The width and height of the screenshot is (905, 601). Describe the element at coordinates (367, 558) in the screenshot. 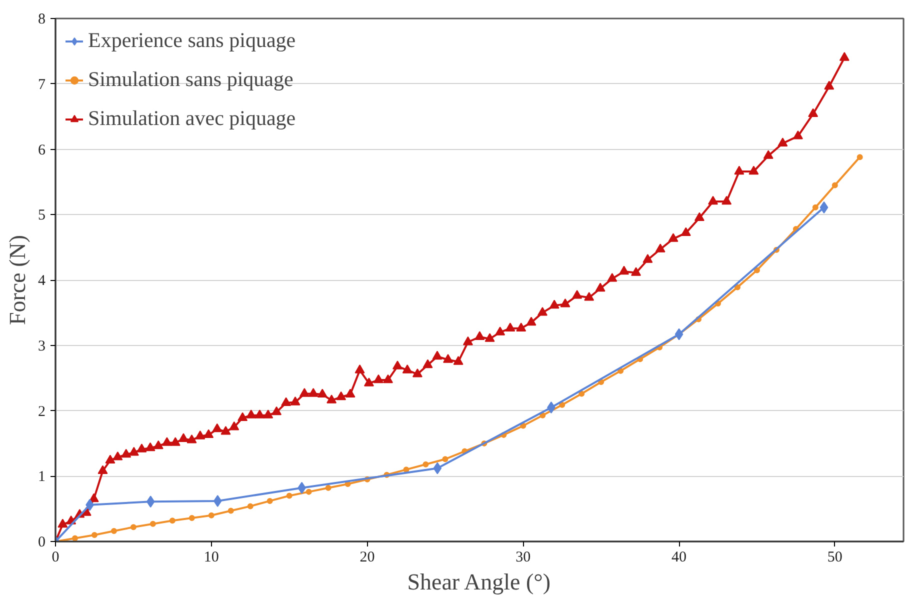

I see `x-tick-label: 20` at that location.